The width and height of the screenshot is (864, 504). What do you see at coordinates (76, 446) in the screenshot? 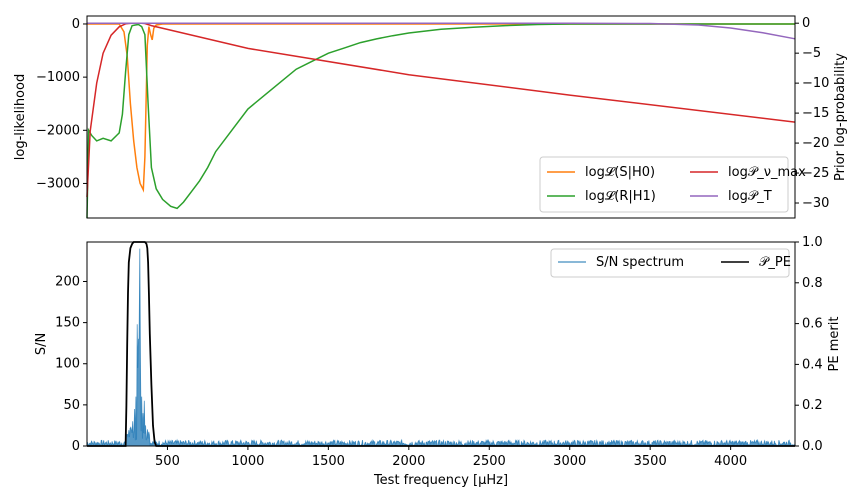
I see `bottom-ytick-left-label: 0` at bounding box center [76, 446].